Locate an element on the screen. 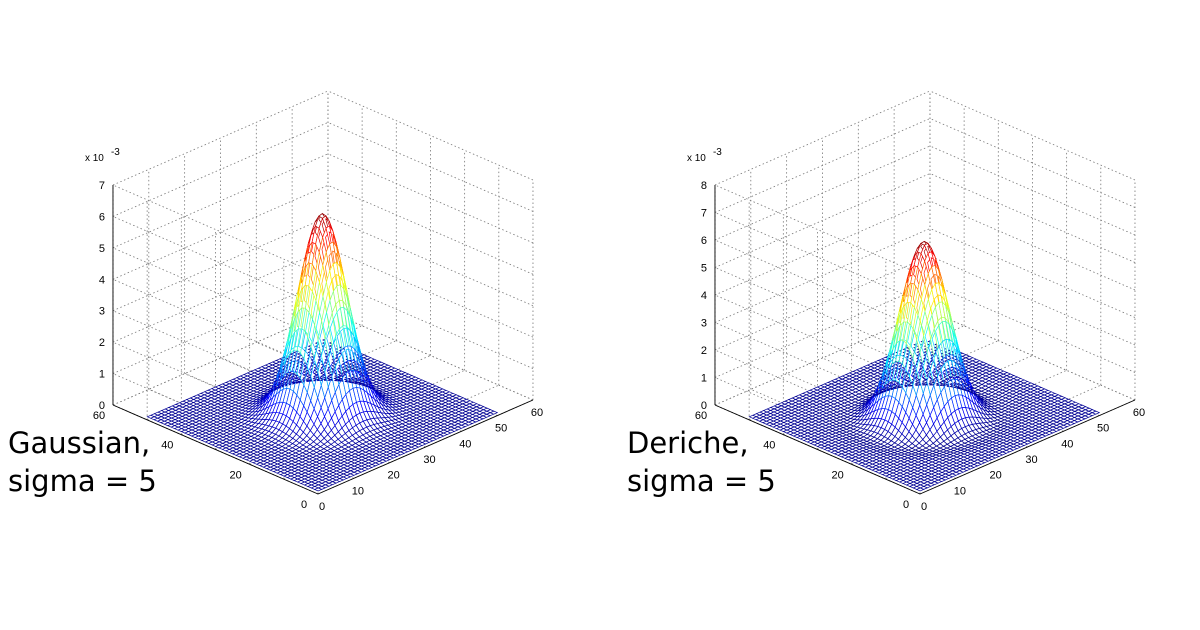 This screenshot has height=630, width=1200. z-tick-label: 8 is located at coordinates (704, 186).